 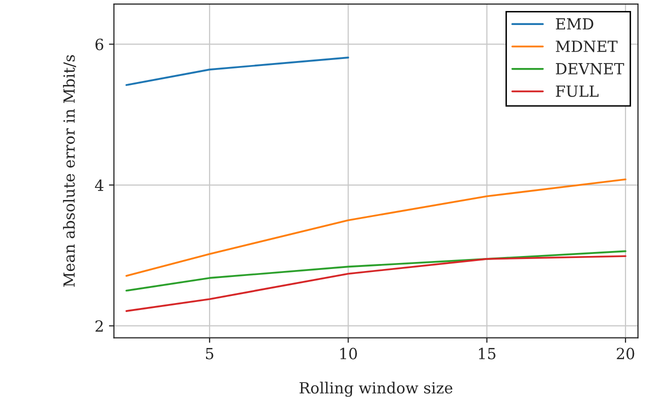 I want to click on legend-label: MDNET, so click(x=587, y=46).